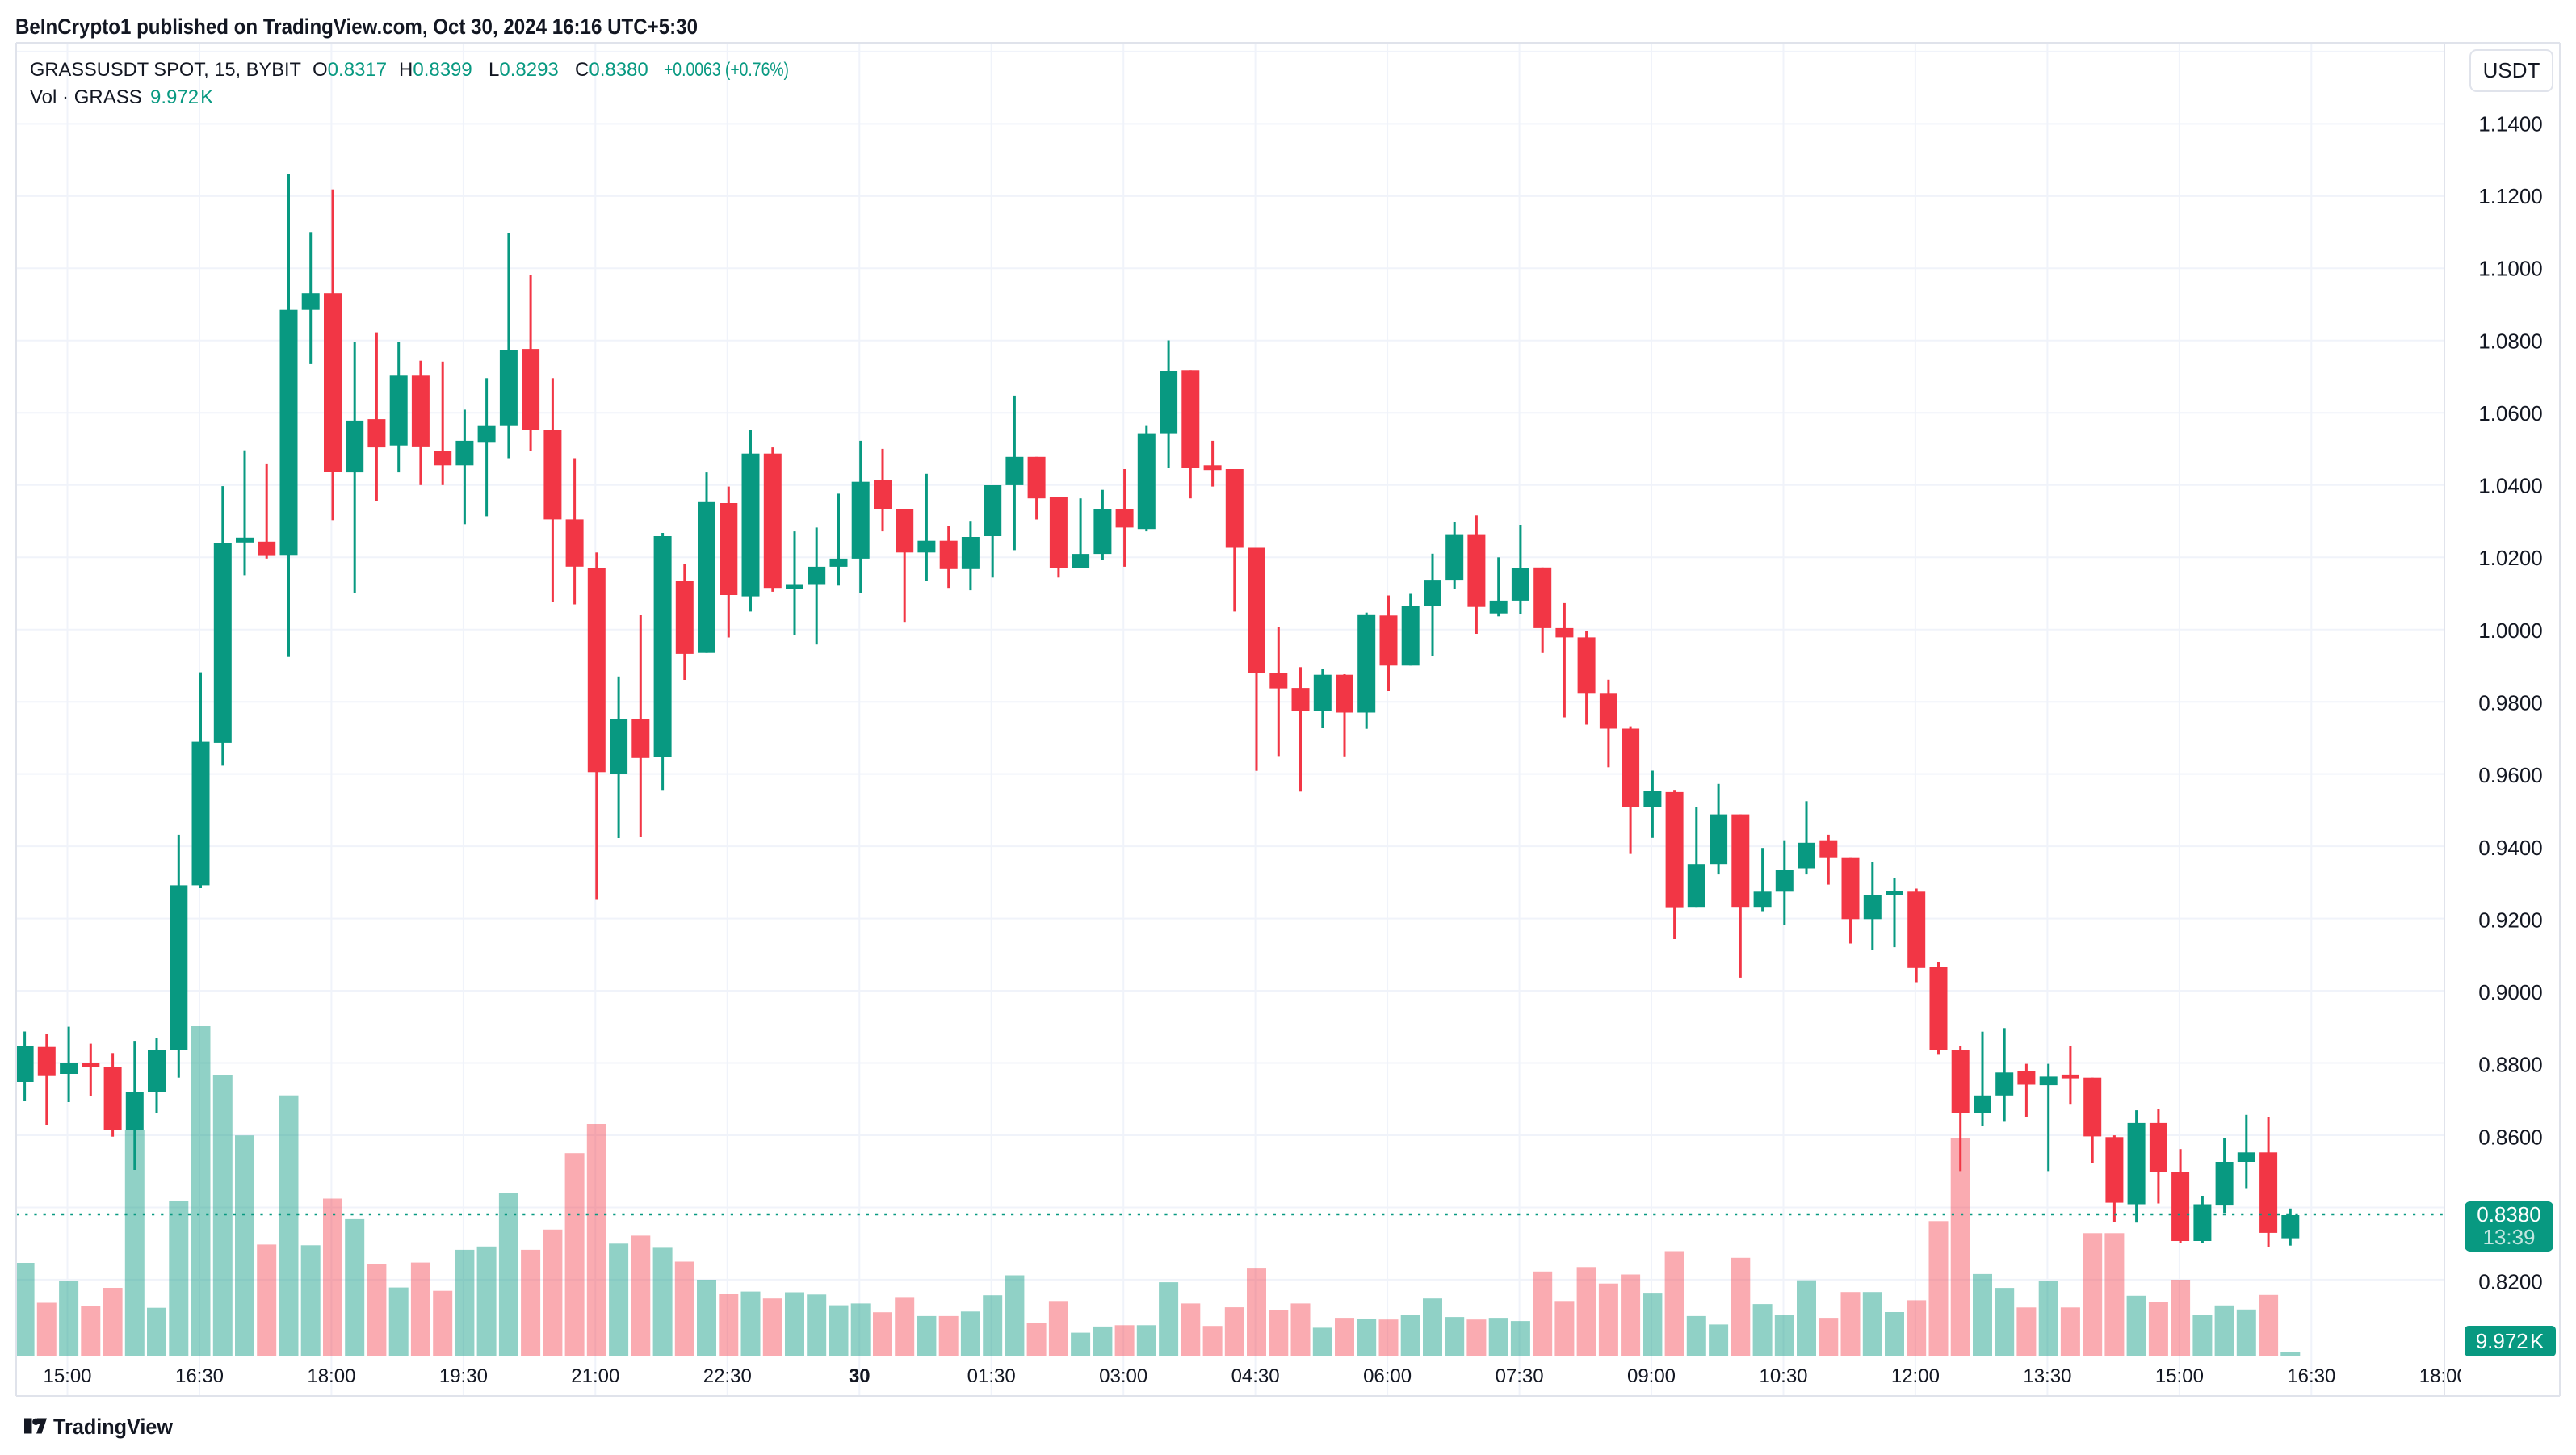 This screenshot has width=2576, height=1455. Describe the element at coordinates (350, 70) in the screenshot. I see `svg-text: O0.8317` at that location.